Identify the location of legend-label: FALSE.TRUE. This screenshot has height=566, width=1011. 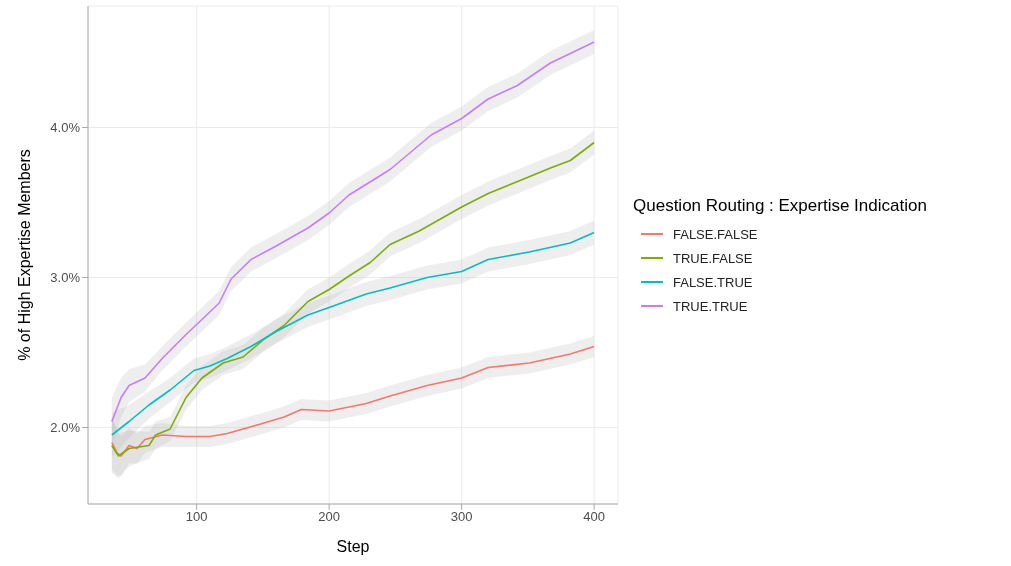
(713, 282).